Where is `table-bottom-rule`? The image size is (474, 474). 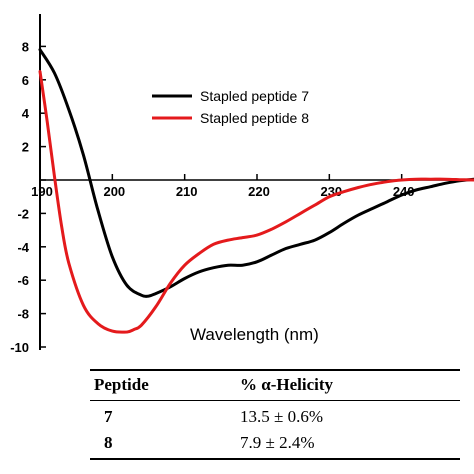
table-bottom-rule is located at coordinates (275, 459).